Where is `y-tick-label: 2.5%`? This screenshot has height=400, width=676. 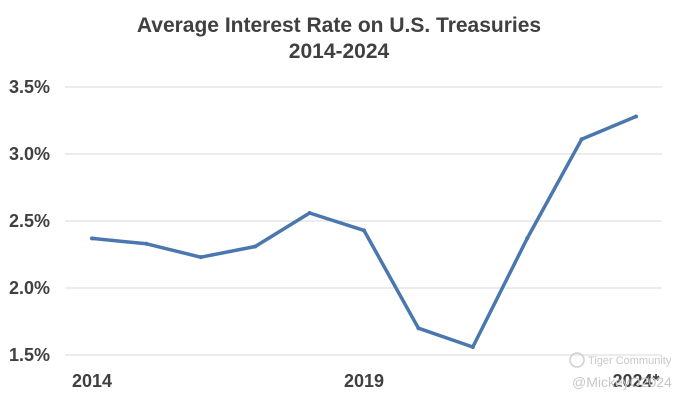
y-tick-label: 2.5% is located at coordinates (29, 221).